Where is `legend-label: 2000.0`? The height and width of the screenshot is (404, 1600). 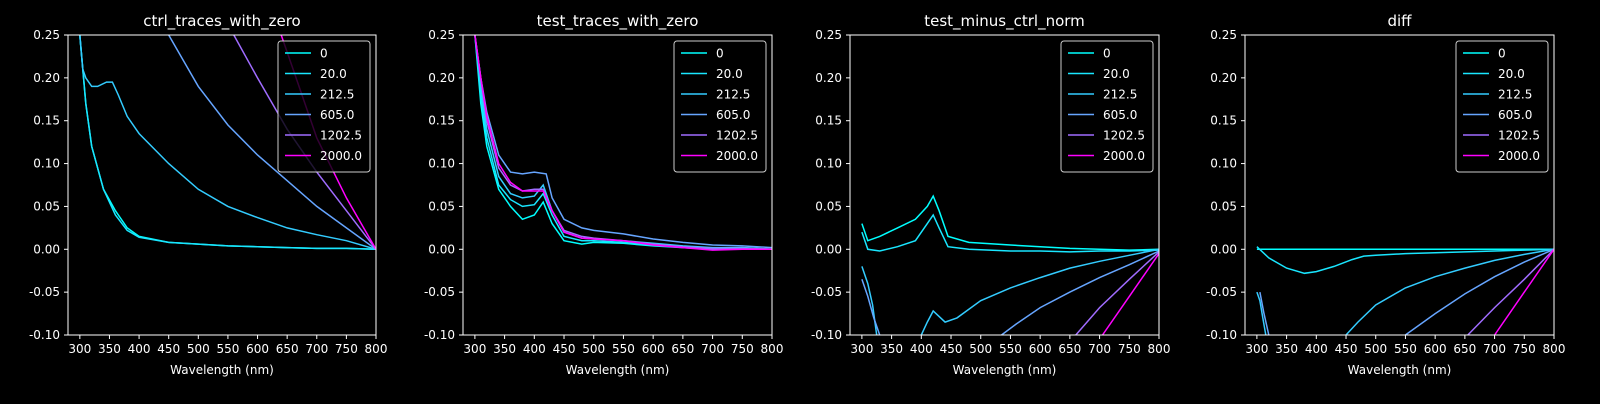 legend-label: 2000.0 is located at coordinates (1124, 156).